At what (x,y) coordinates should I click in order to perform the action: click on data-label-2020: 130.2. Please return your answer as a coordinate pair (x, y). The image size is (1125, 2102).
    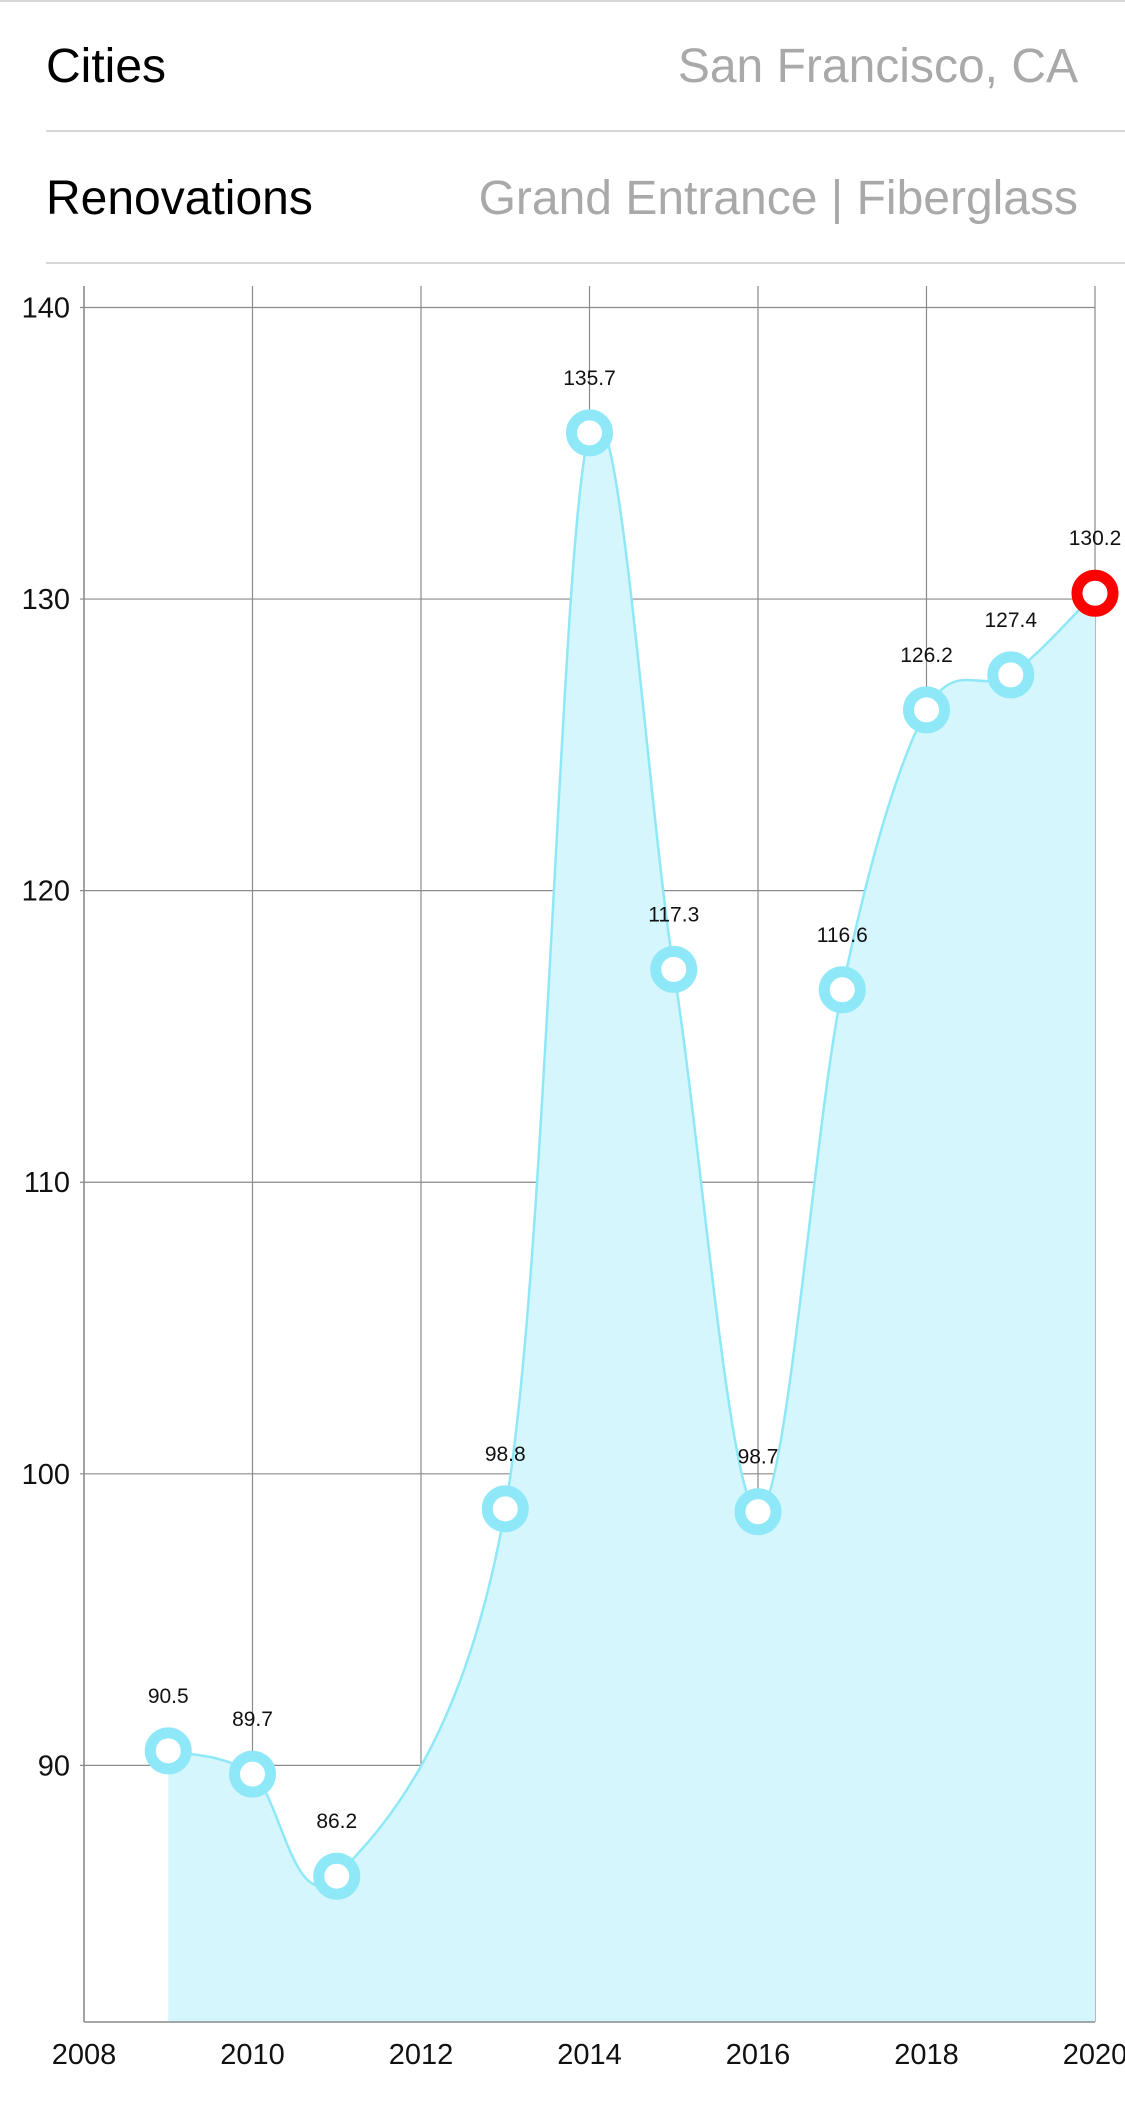
    Looking at the image, I should click on (1095, 538).